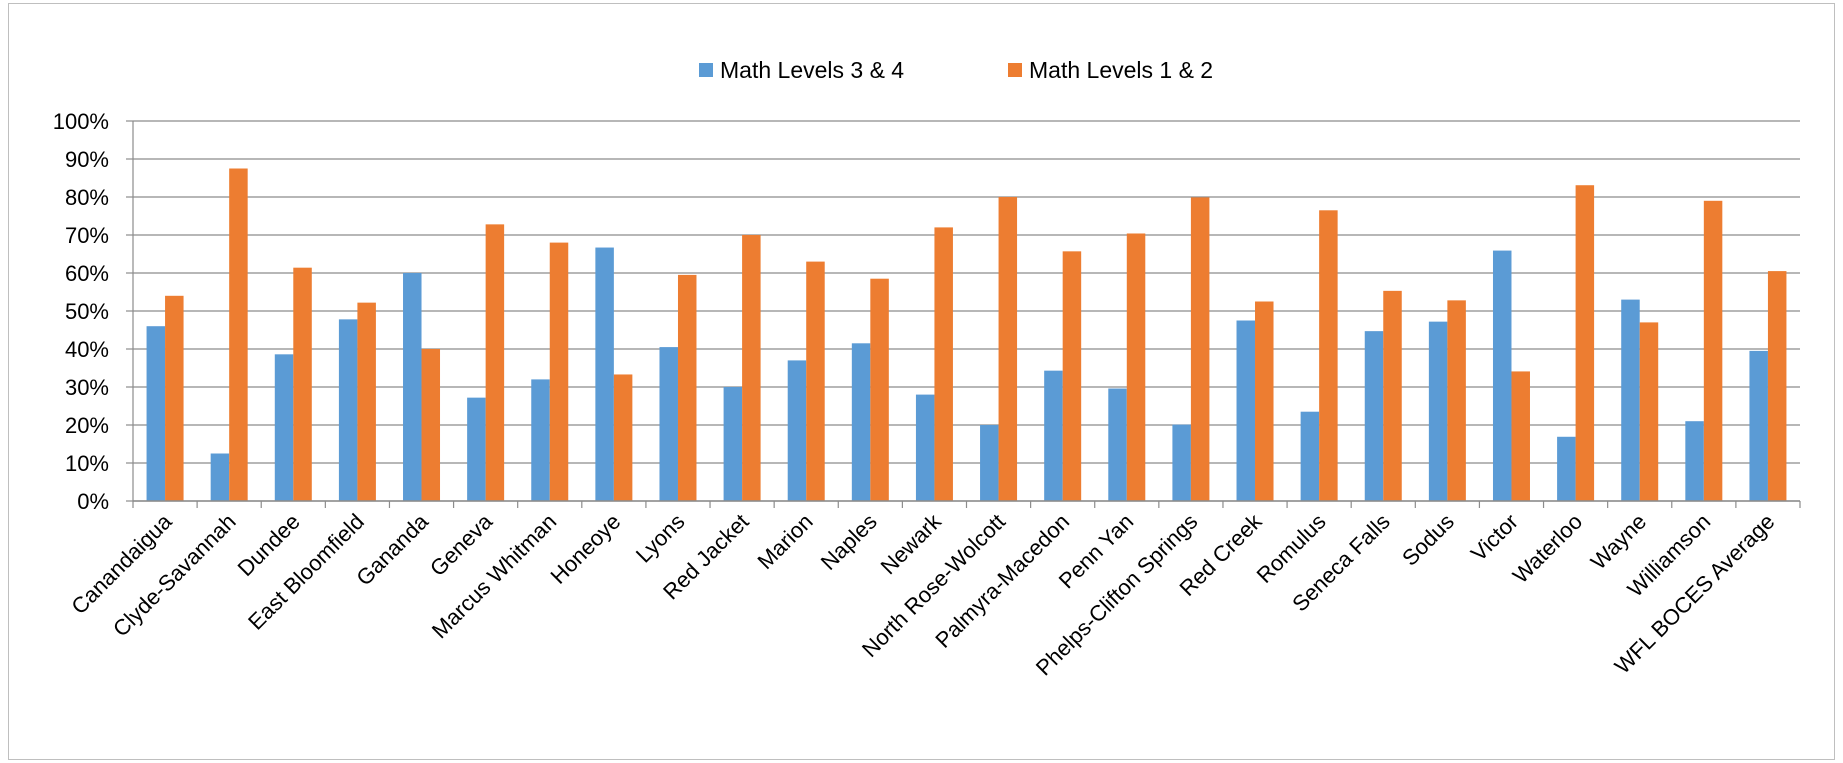  Describe the element at coordinates (785, 541) in the screenshot. I see `x-tick-label: Marion` at that location.